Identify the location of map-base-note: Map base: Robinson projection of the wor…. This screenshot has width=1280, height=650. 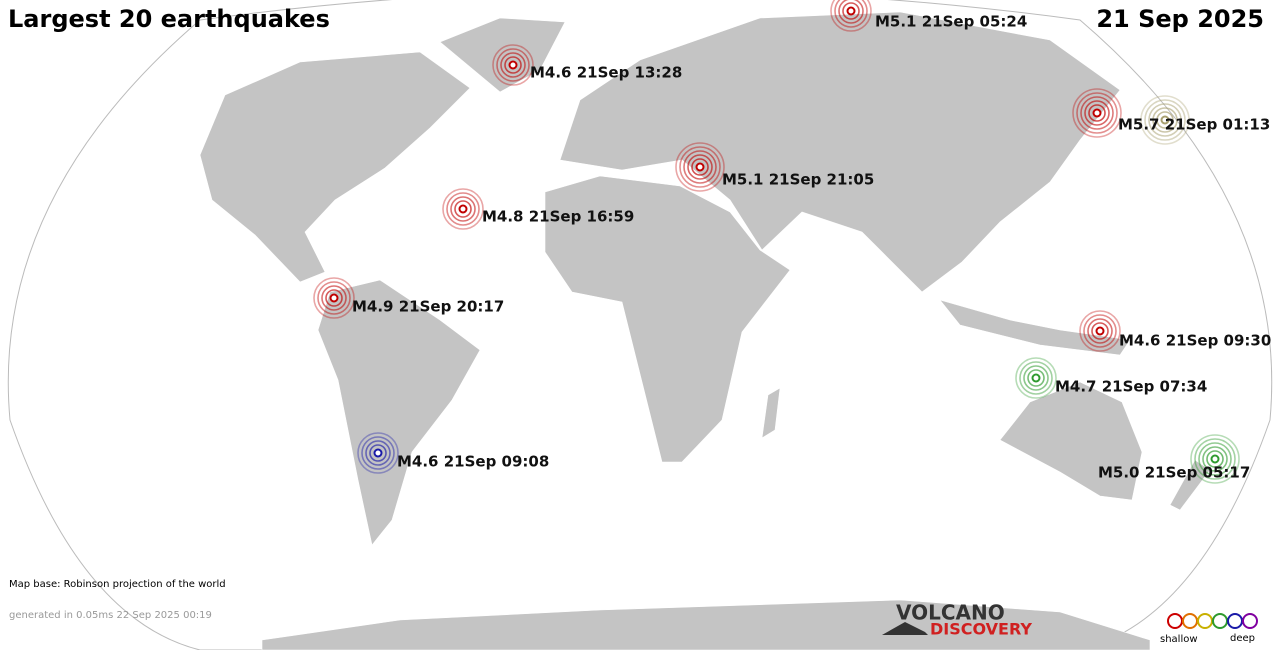
(117, 584).